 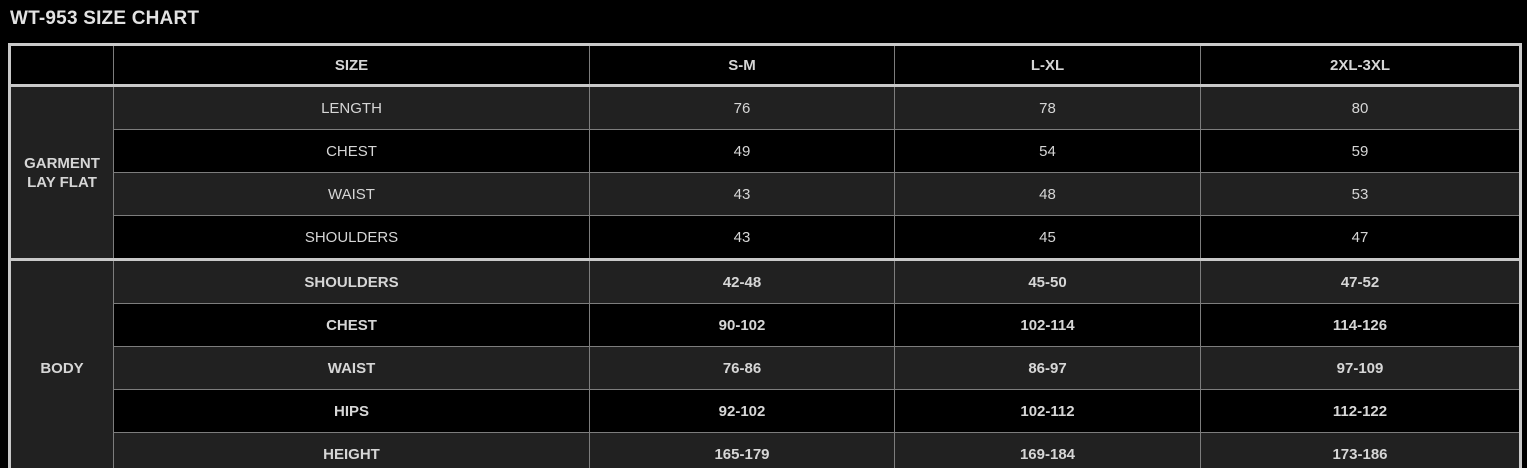 I want to click on value-cell: 49, so click(x=742, y=151).